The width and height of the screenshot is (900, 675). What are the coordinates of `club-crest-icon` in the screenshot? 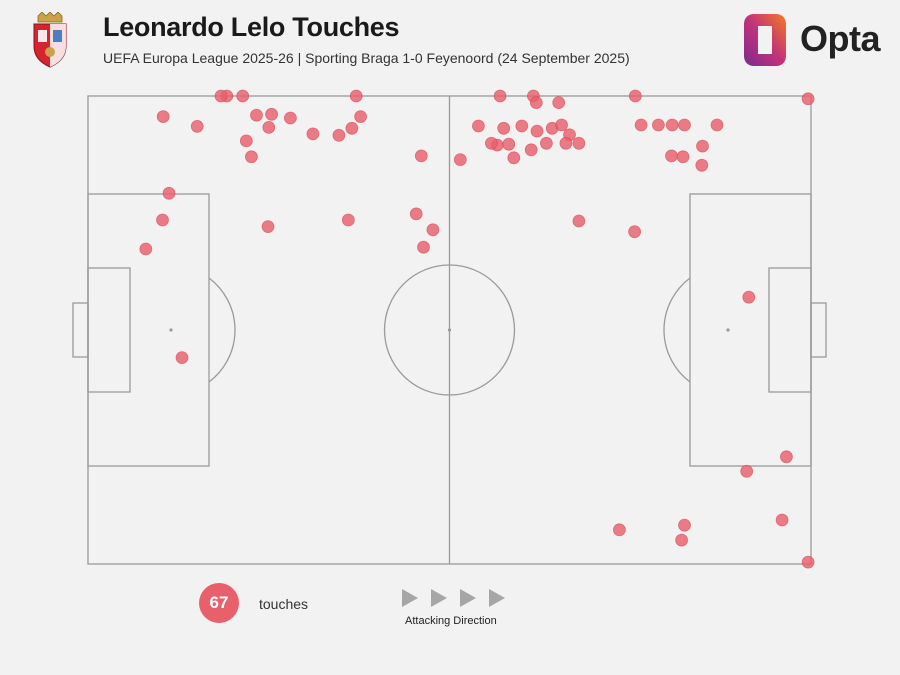 It's located at (50, 40).